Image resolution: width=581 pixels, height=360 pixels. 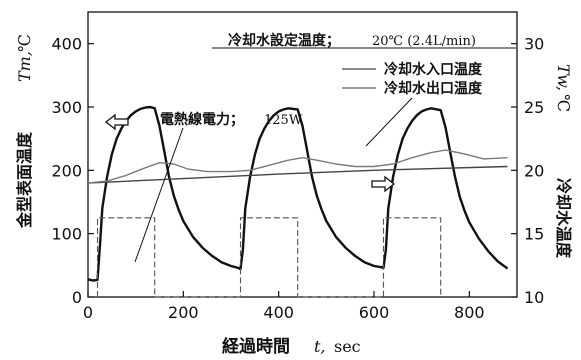 I want to click on left-arrow-icon, so click(x=116, y=122).